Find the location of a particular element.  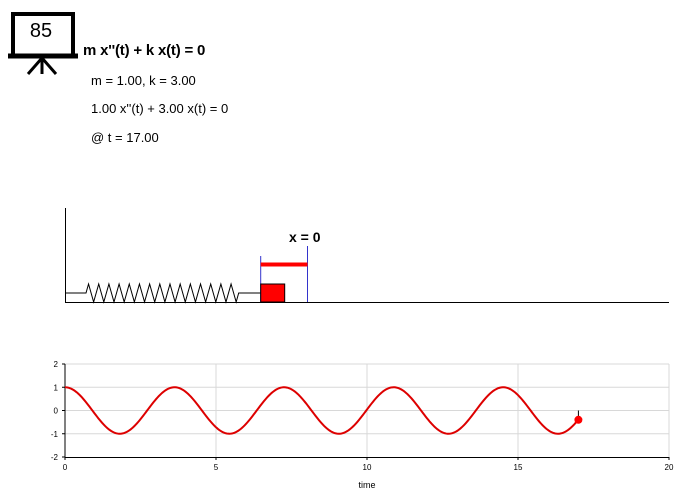

x-axis-title: time is located at coordinates (366, 485).